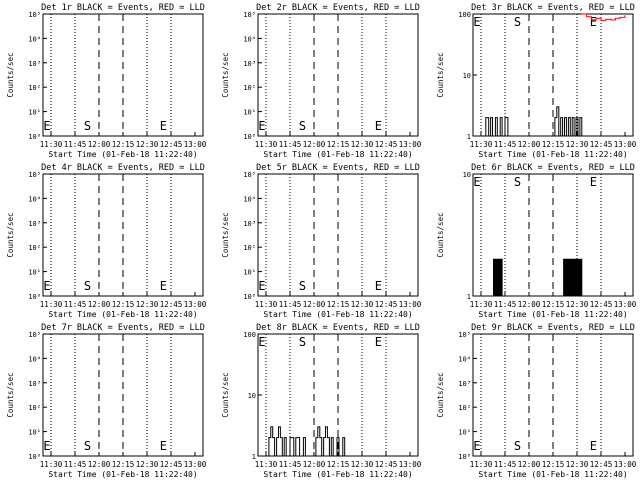 Image resolution: width=640 pixels, height=480 pixels. I want to click on panel-title: Det 3r BLACK = Events, RED = LLD, so click(553, 8).